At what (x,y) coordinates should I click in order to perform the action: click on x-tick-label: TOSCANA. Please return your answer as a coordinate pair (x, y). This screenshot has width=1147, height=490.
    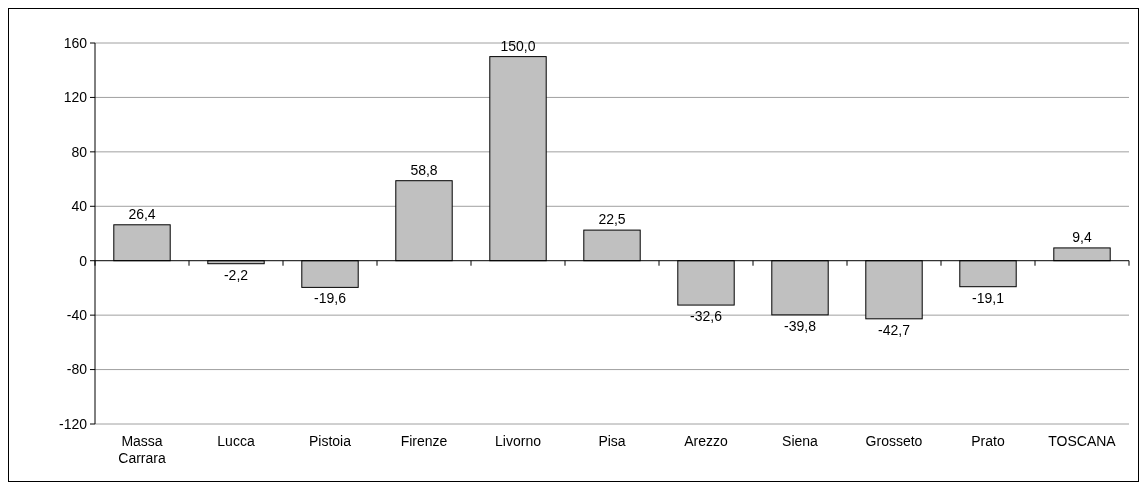
    Looking at the image, I should click on (1082, 441).